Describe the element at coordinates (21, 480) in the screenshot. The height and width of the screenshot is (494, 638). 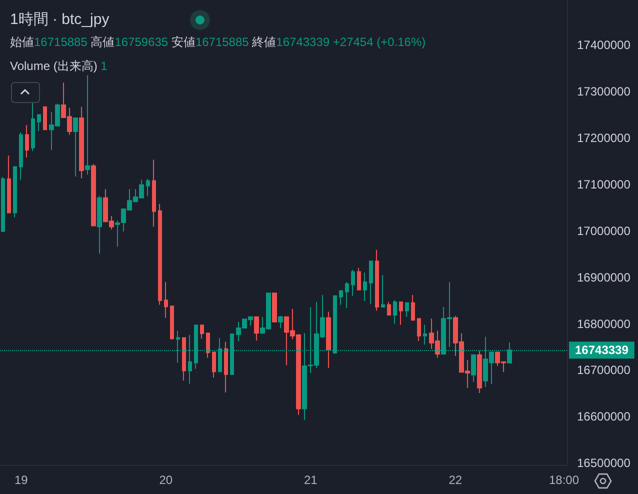
I see `x-tick-label: 19` at that location.